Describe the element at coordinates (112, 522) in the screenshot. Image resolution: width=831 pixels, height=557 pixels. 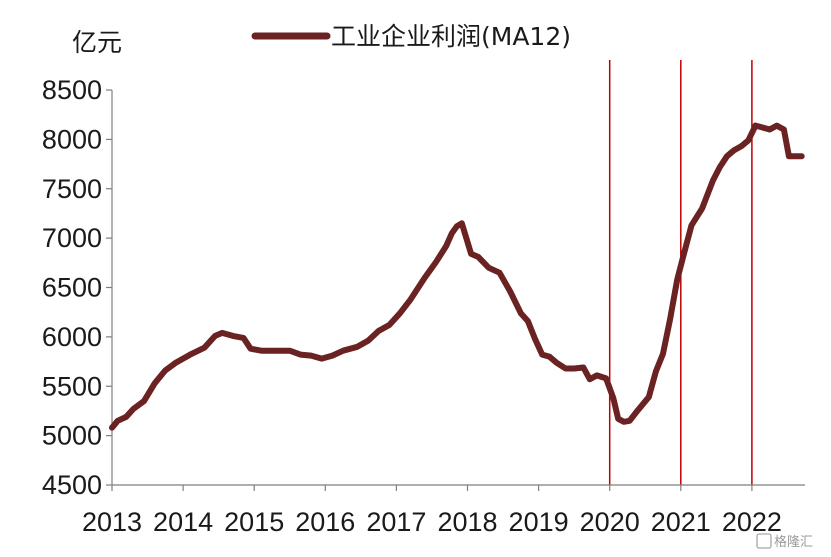
I see `x-tick-label: 2013` at that location.